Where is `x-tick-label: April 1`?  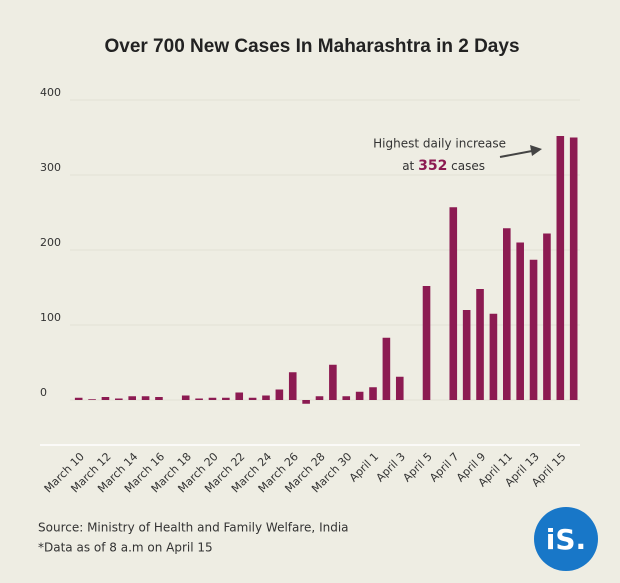 x-tick-label: April 1 is located at coordinates (364, 467).